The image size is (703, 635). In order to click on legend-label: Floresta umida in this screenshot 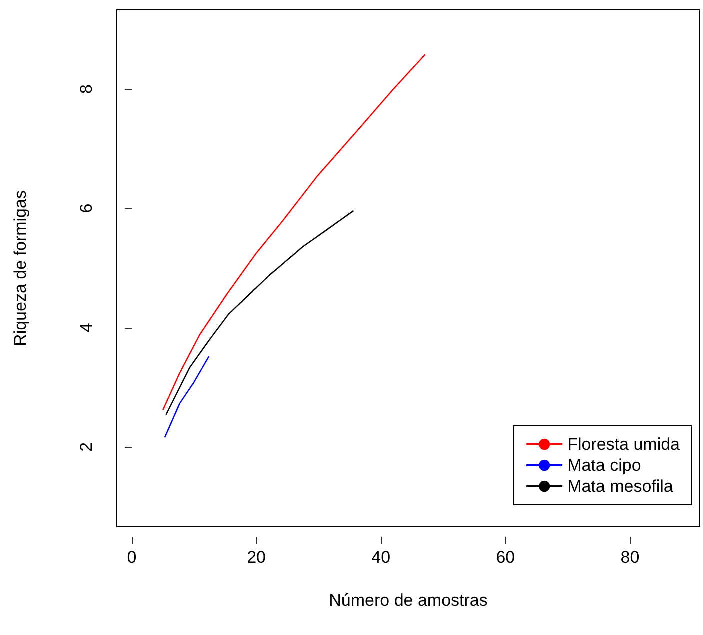, I will do `click(624, 444)`.